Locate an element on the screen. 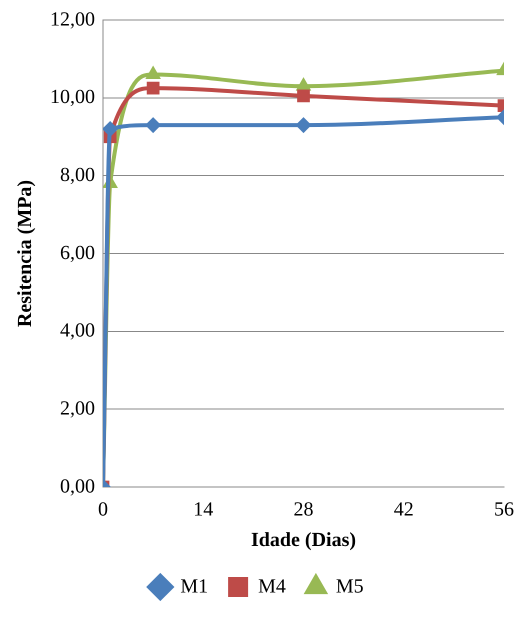 Image resolution: width=528 pixels, height=637 pixels. x-tick-label: 56 is located at coordinates (504, 509).